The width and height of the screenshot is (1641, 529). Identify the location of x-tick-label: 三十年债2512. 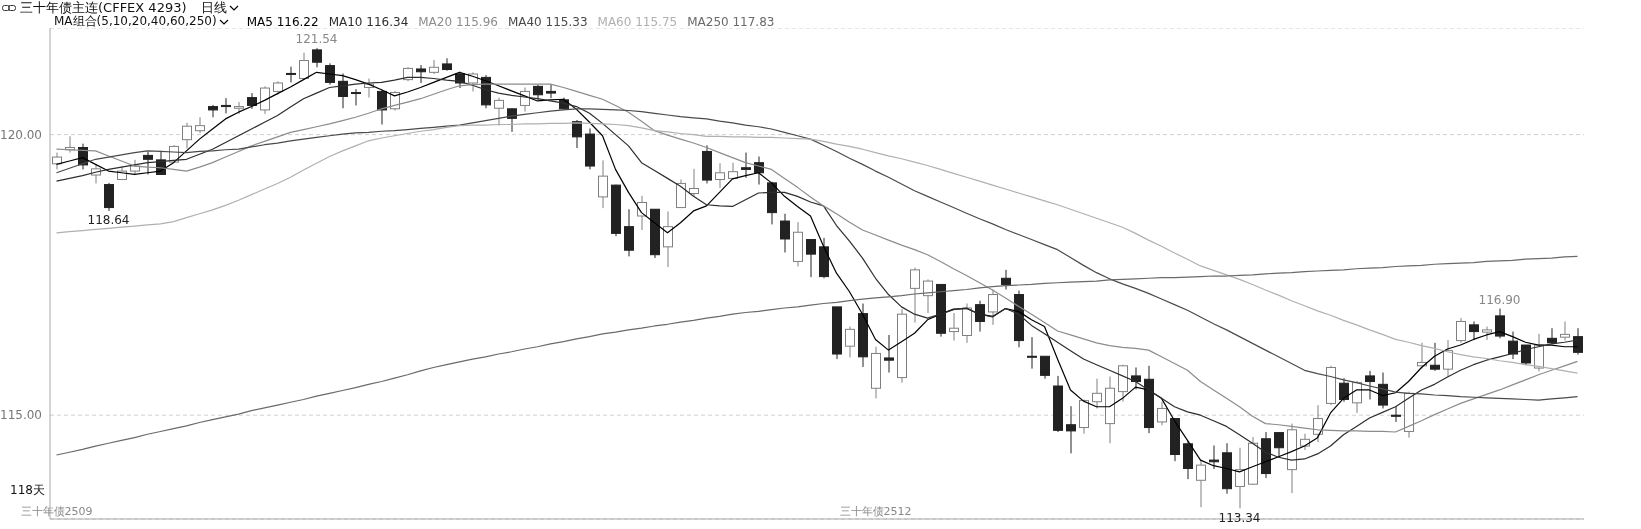
(875, 511).